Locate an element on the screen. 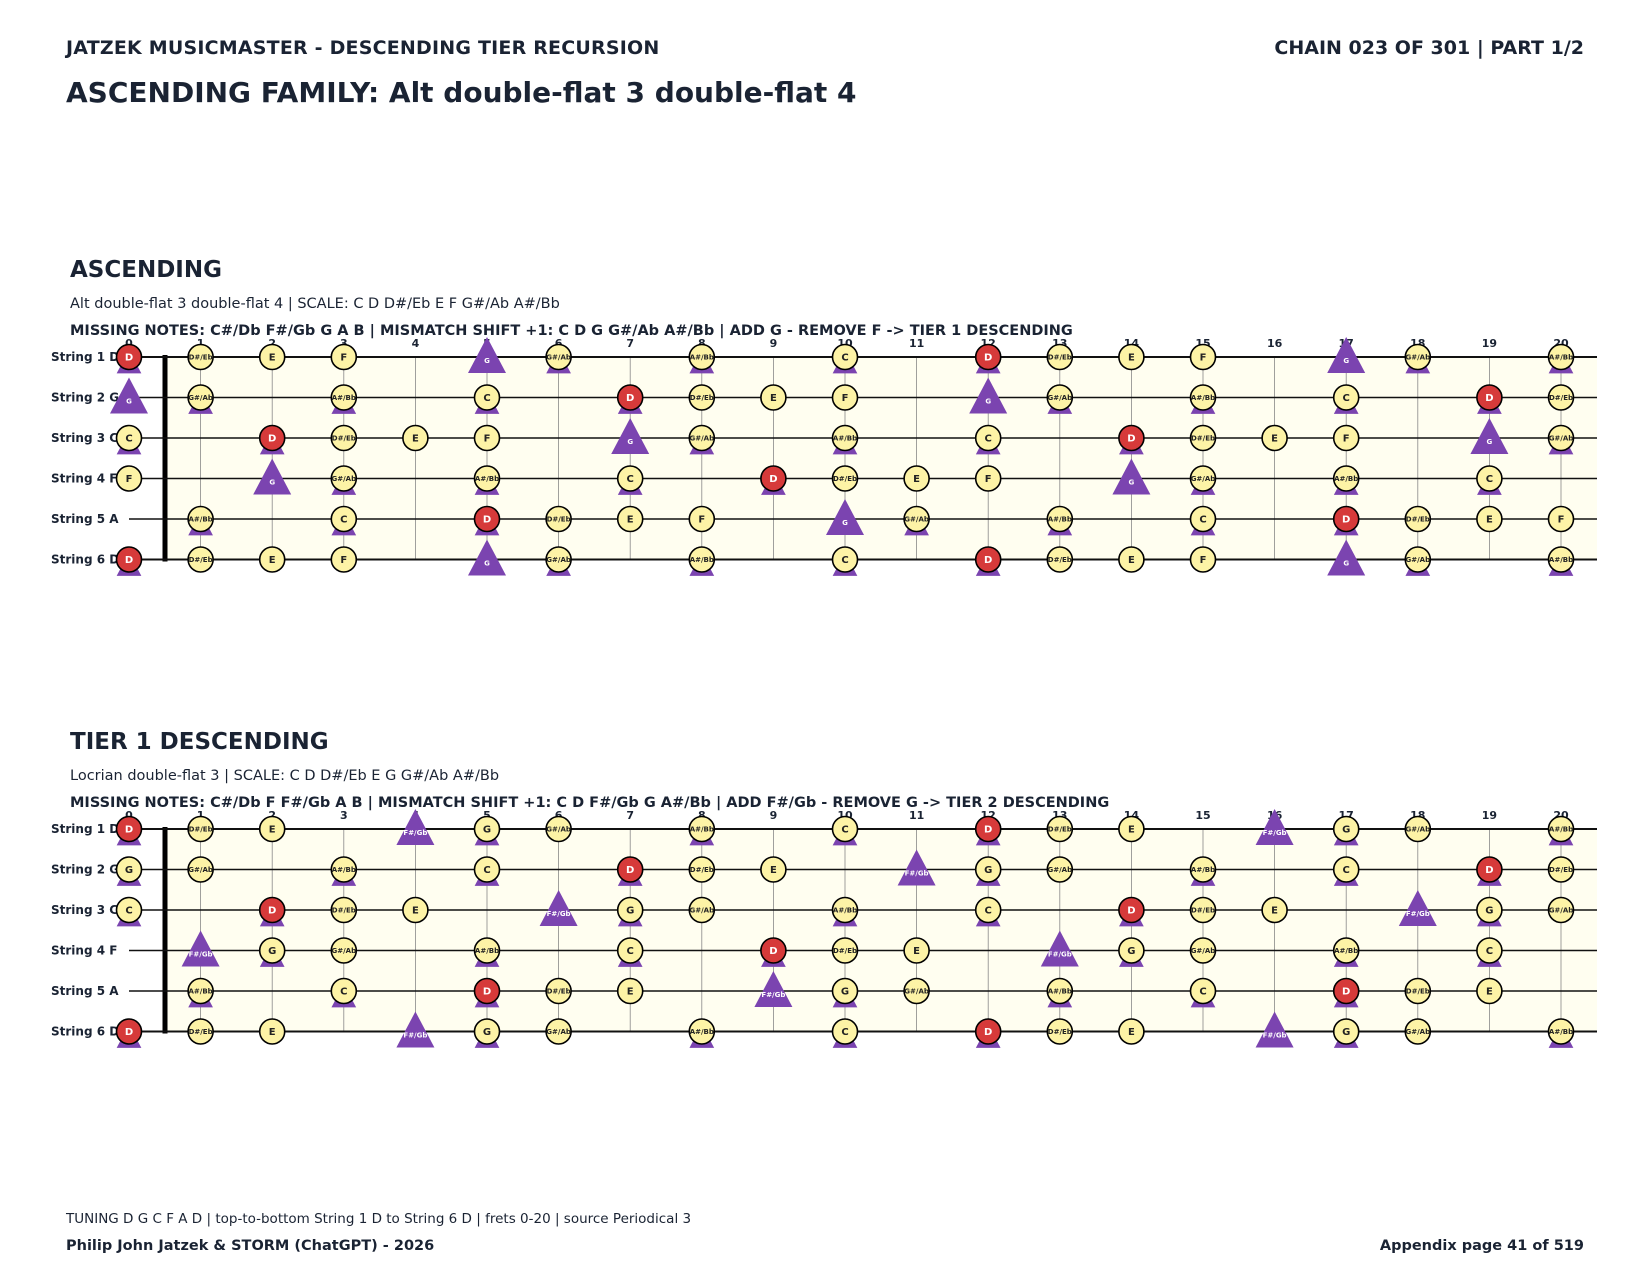 The height and width of the screenshot is (1275, 1650). fret-number: 11 is located at coordinates (916, 815).